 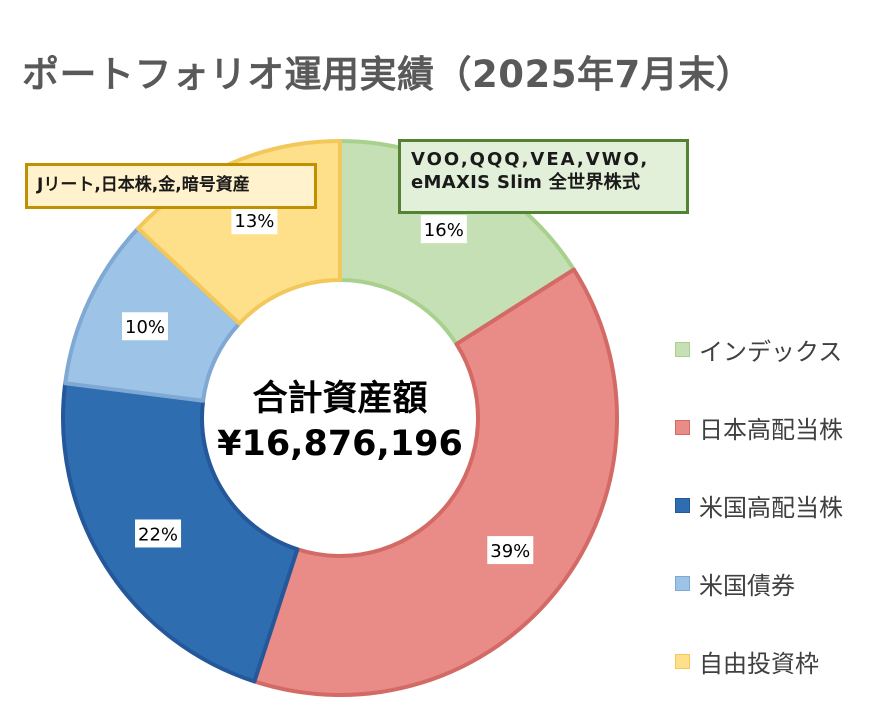 What do you see at coordinates (530, 159) in the screenshot?
I see `callout-index-line1: VOO,QQQ,VEA,VWO,` at bounding box center [530, 159].